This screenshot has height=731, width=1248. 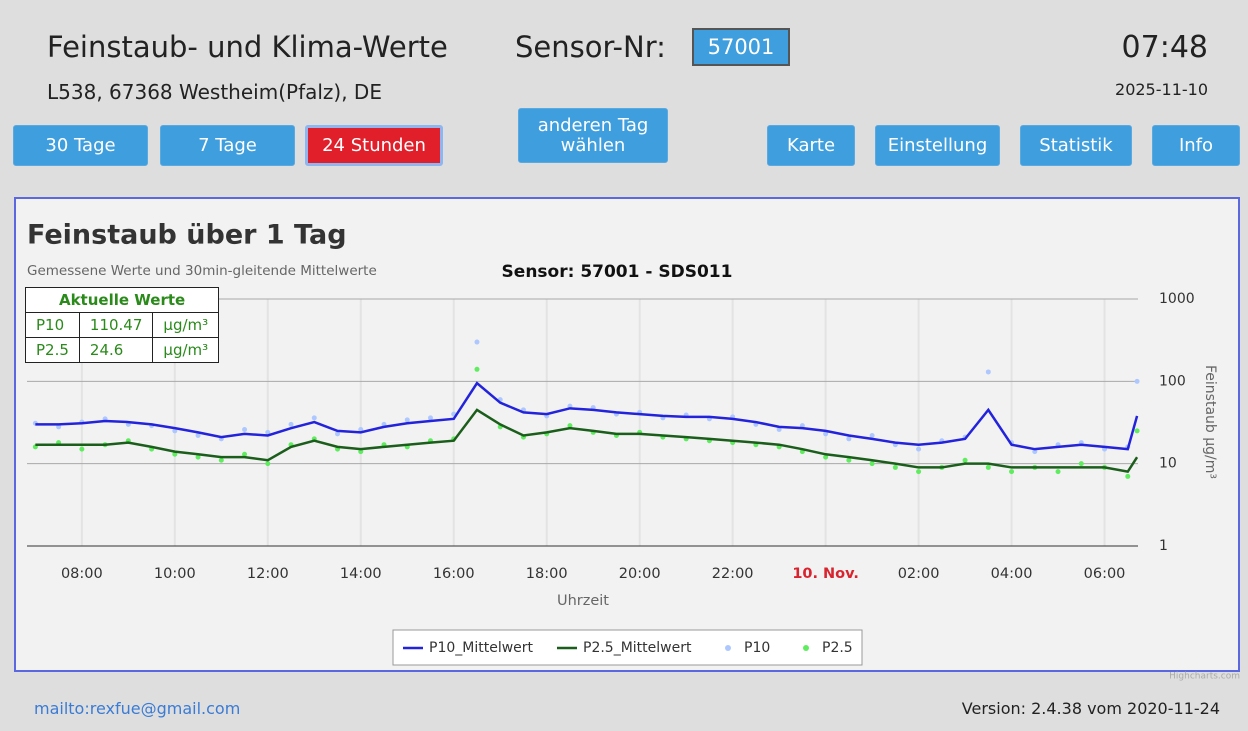 I want to click on legend-box, so click(x=627, y=647).